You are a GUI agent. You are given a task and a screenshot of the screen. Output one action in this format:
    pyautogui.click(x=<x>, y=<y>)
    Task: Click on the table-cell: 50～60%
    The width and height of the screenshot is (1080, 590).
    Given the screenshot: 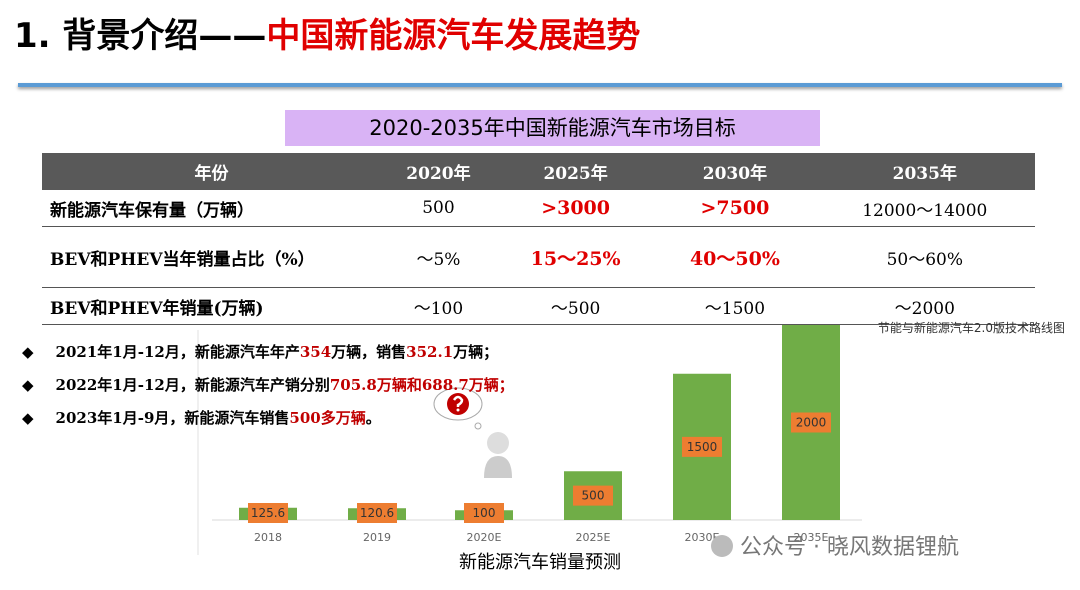 What is the action you would take?
    pyautogui.click(x=924, y=257)
    